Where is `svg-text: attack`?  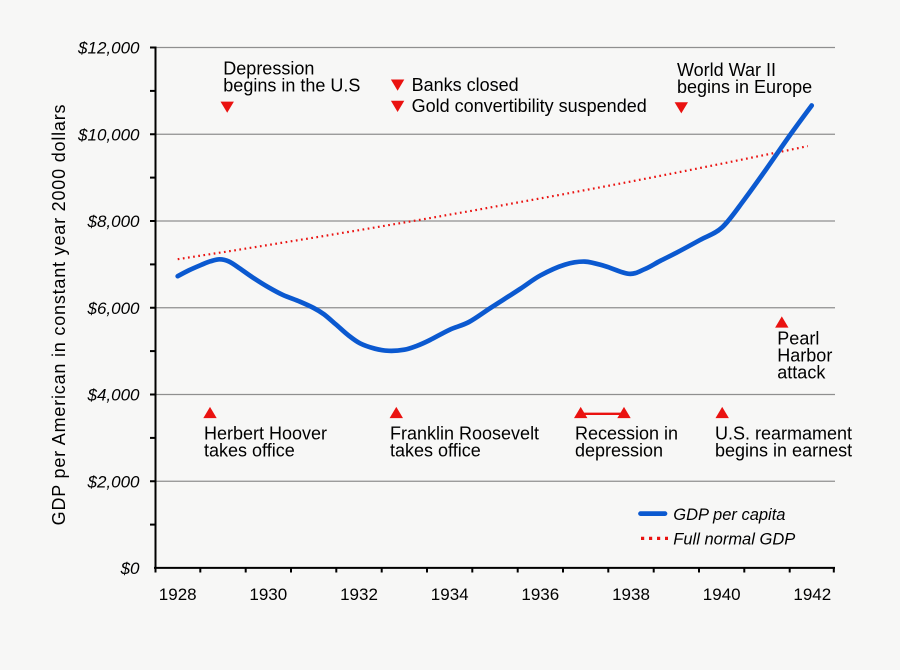
svg-text: attack is located at coordinates (801, 373).